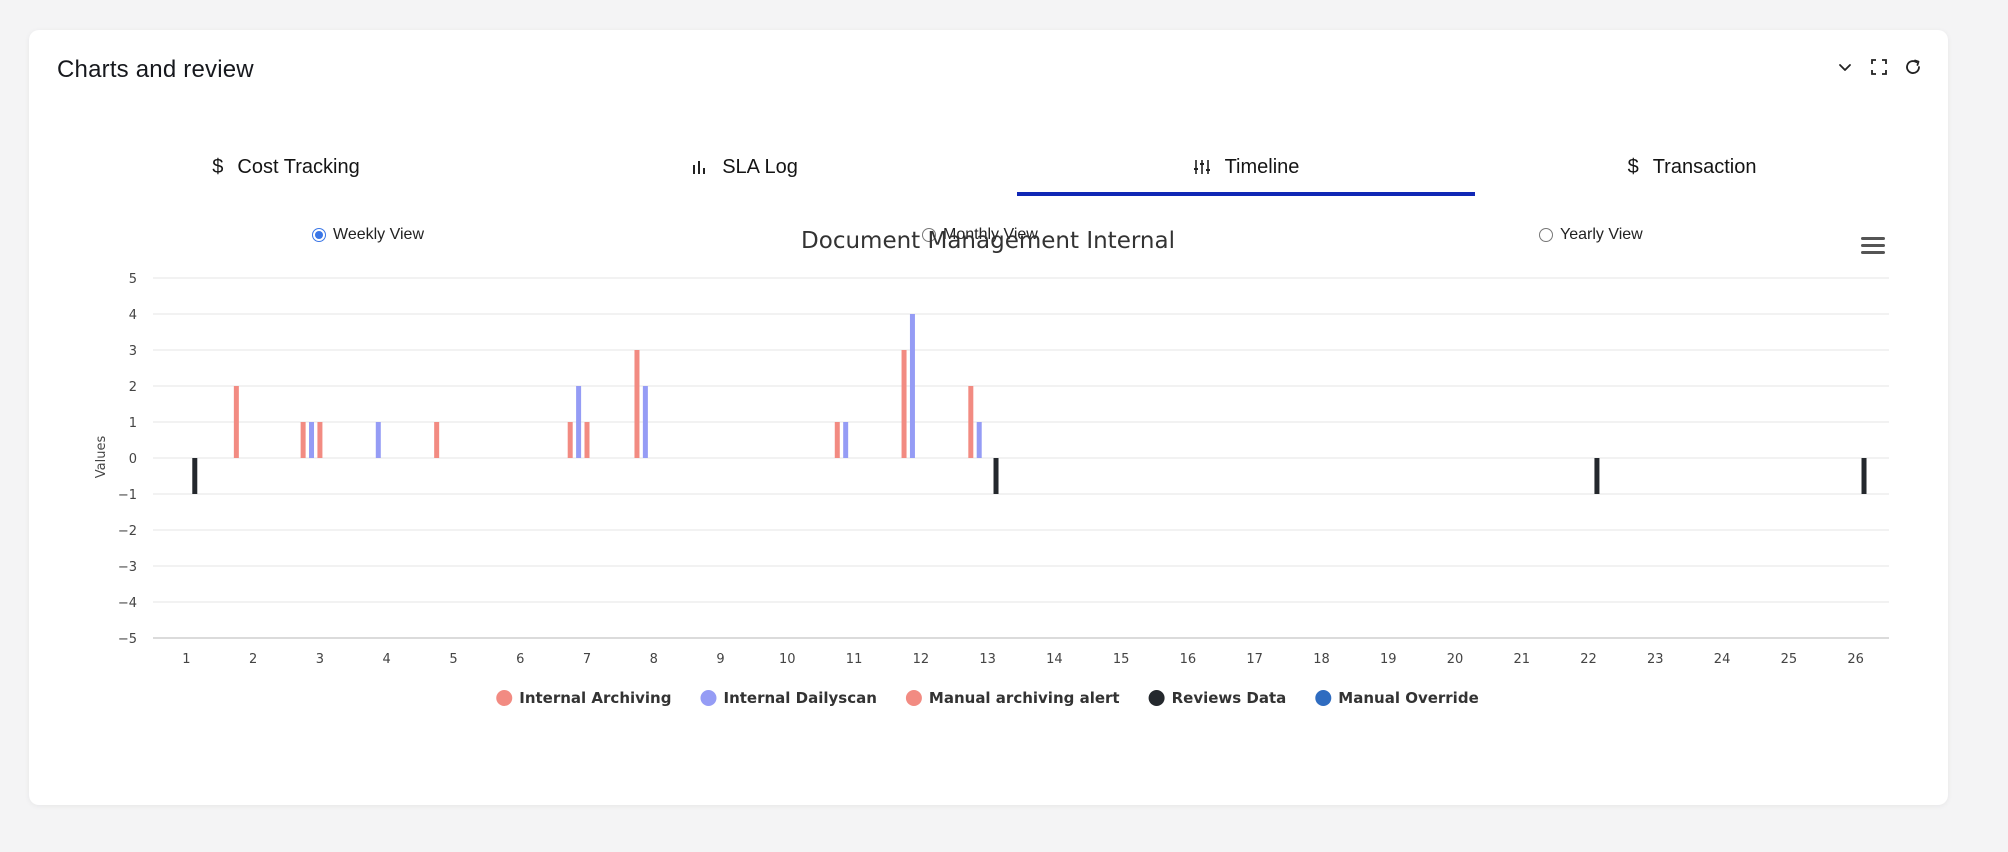  What do you see at coordinates (127, 603) in the screenshot?
I see `y-tick-label: −4` at bounding box center [127, 603].